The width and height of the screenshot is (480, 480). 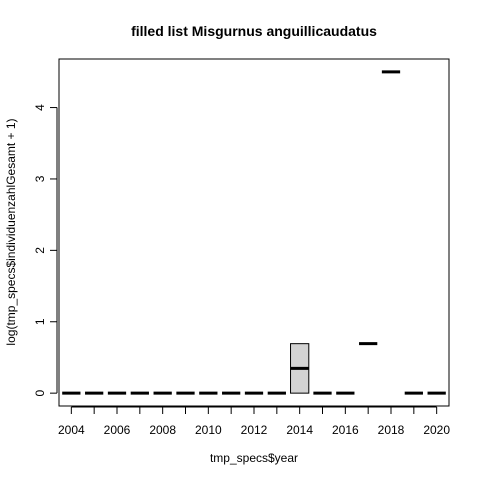 What do you see at coordinates (40, 107) in the screenshot?
I see `y-tick-label-4: 4` at bounding box center [40, 107].